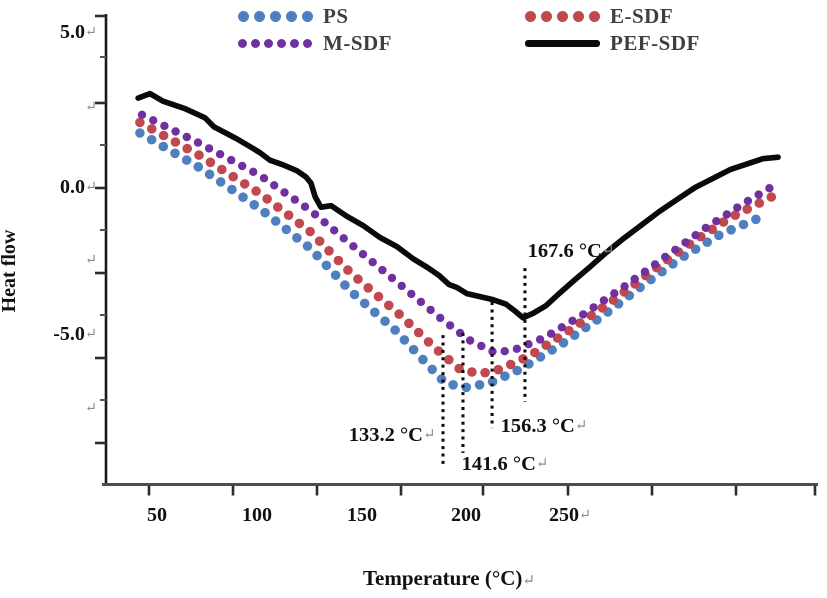  I want to click on annotation-m-sdf: 156.3 °C↵, so click(539, 369).